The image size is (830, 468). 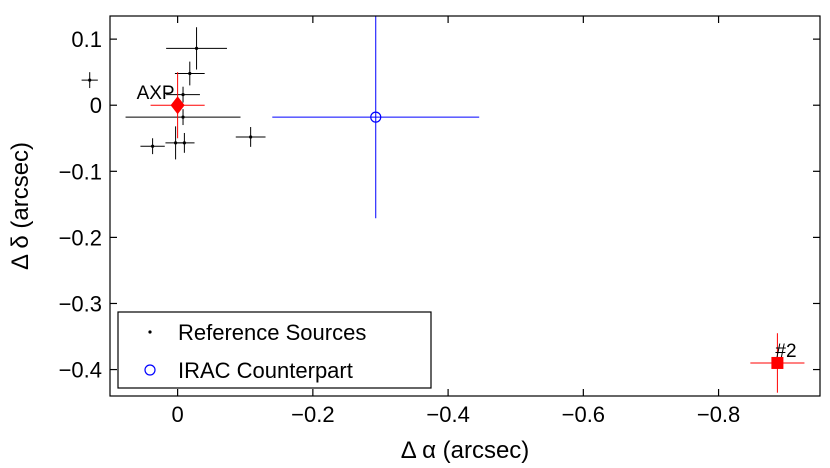 I want to click on legend: Reference Sources IRAC Counterpart, so click(x=274, y=350).